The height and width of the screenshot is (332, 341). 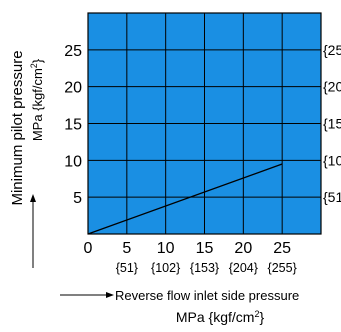 I want to click on x-axis-arrowhead, so click(x=110, y=295).